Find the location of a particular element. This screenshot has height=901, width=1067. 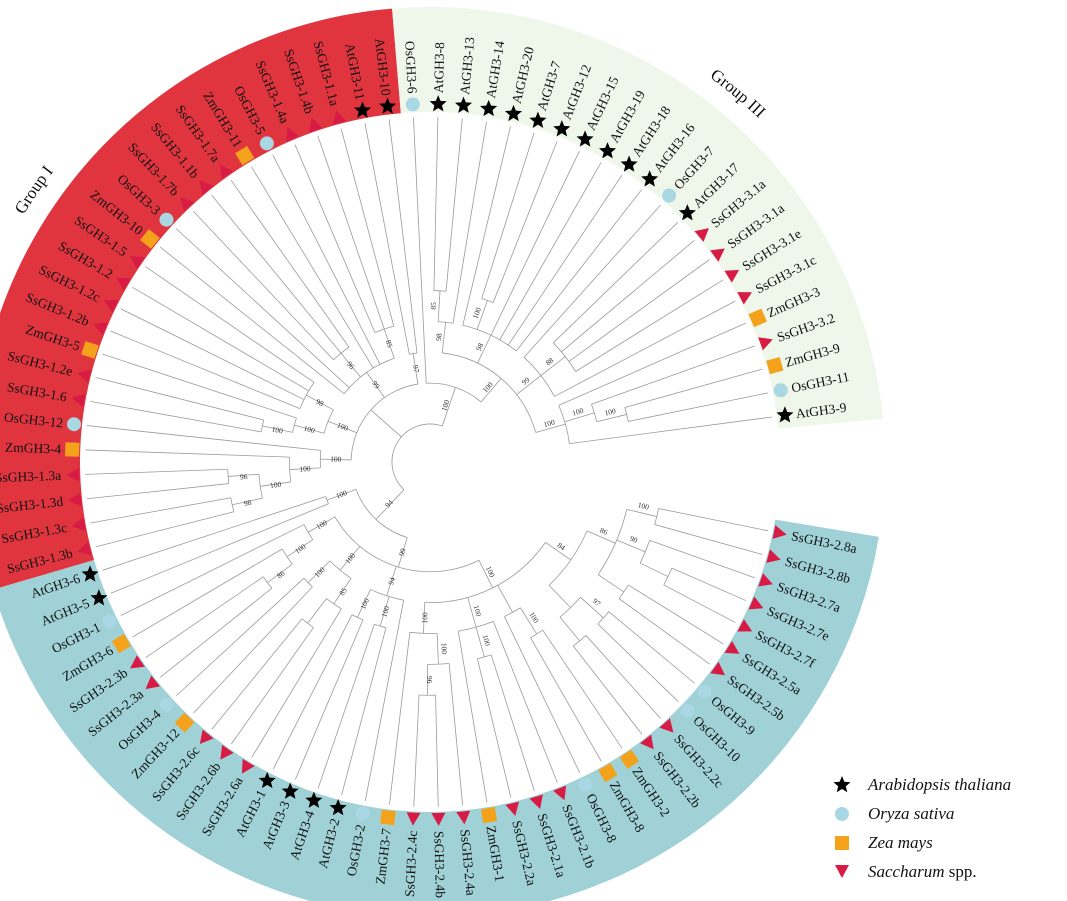

square-shape is located at coordinates (842, 842).